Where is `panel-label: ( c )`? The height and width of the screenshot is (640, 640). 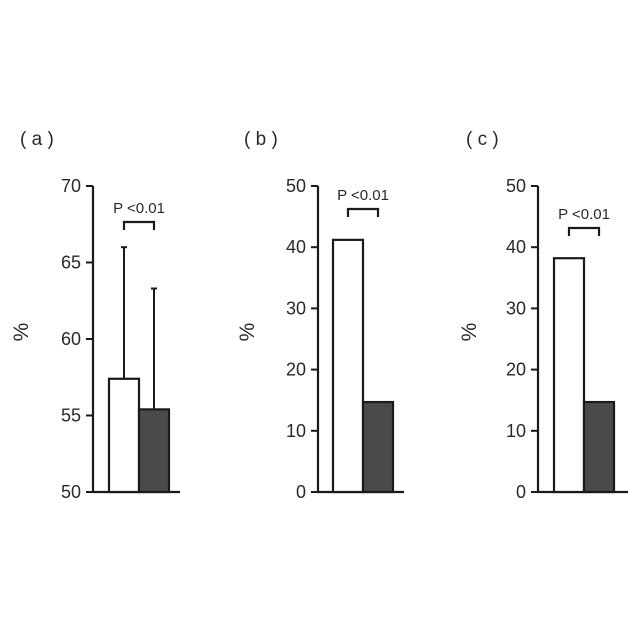 panel-label: ( c ) is located at coordinates (482, 139).